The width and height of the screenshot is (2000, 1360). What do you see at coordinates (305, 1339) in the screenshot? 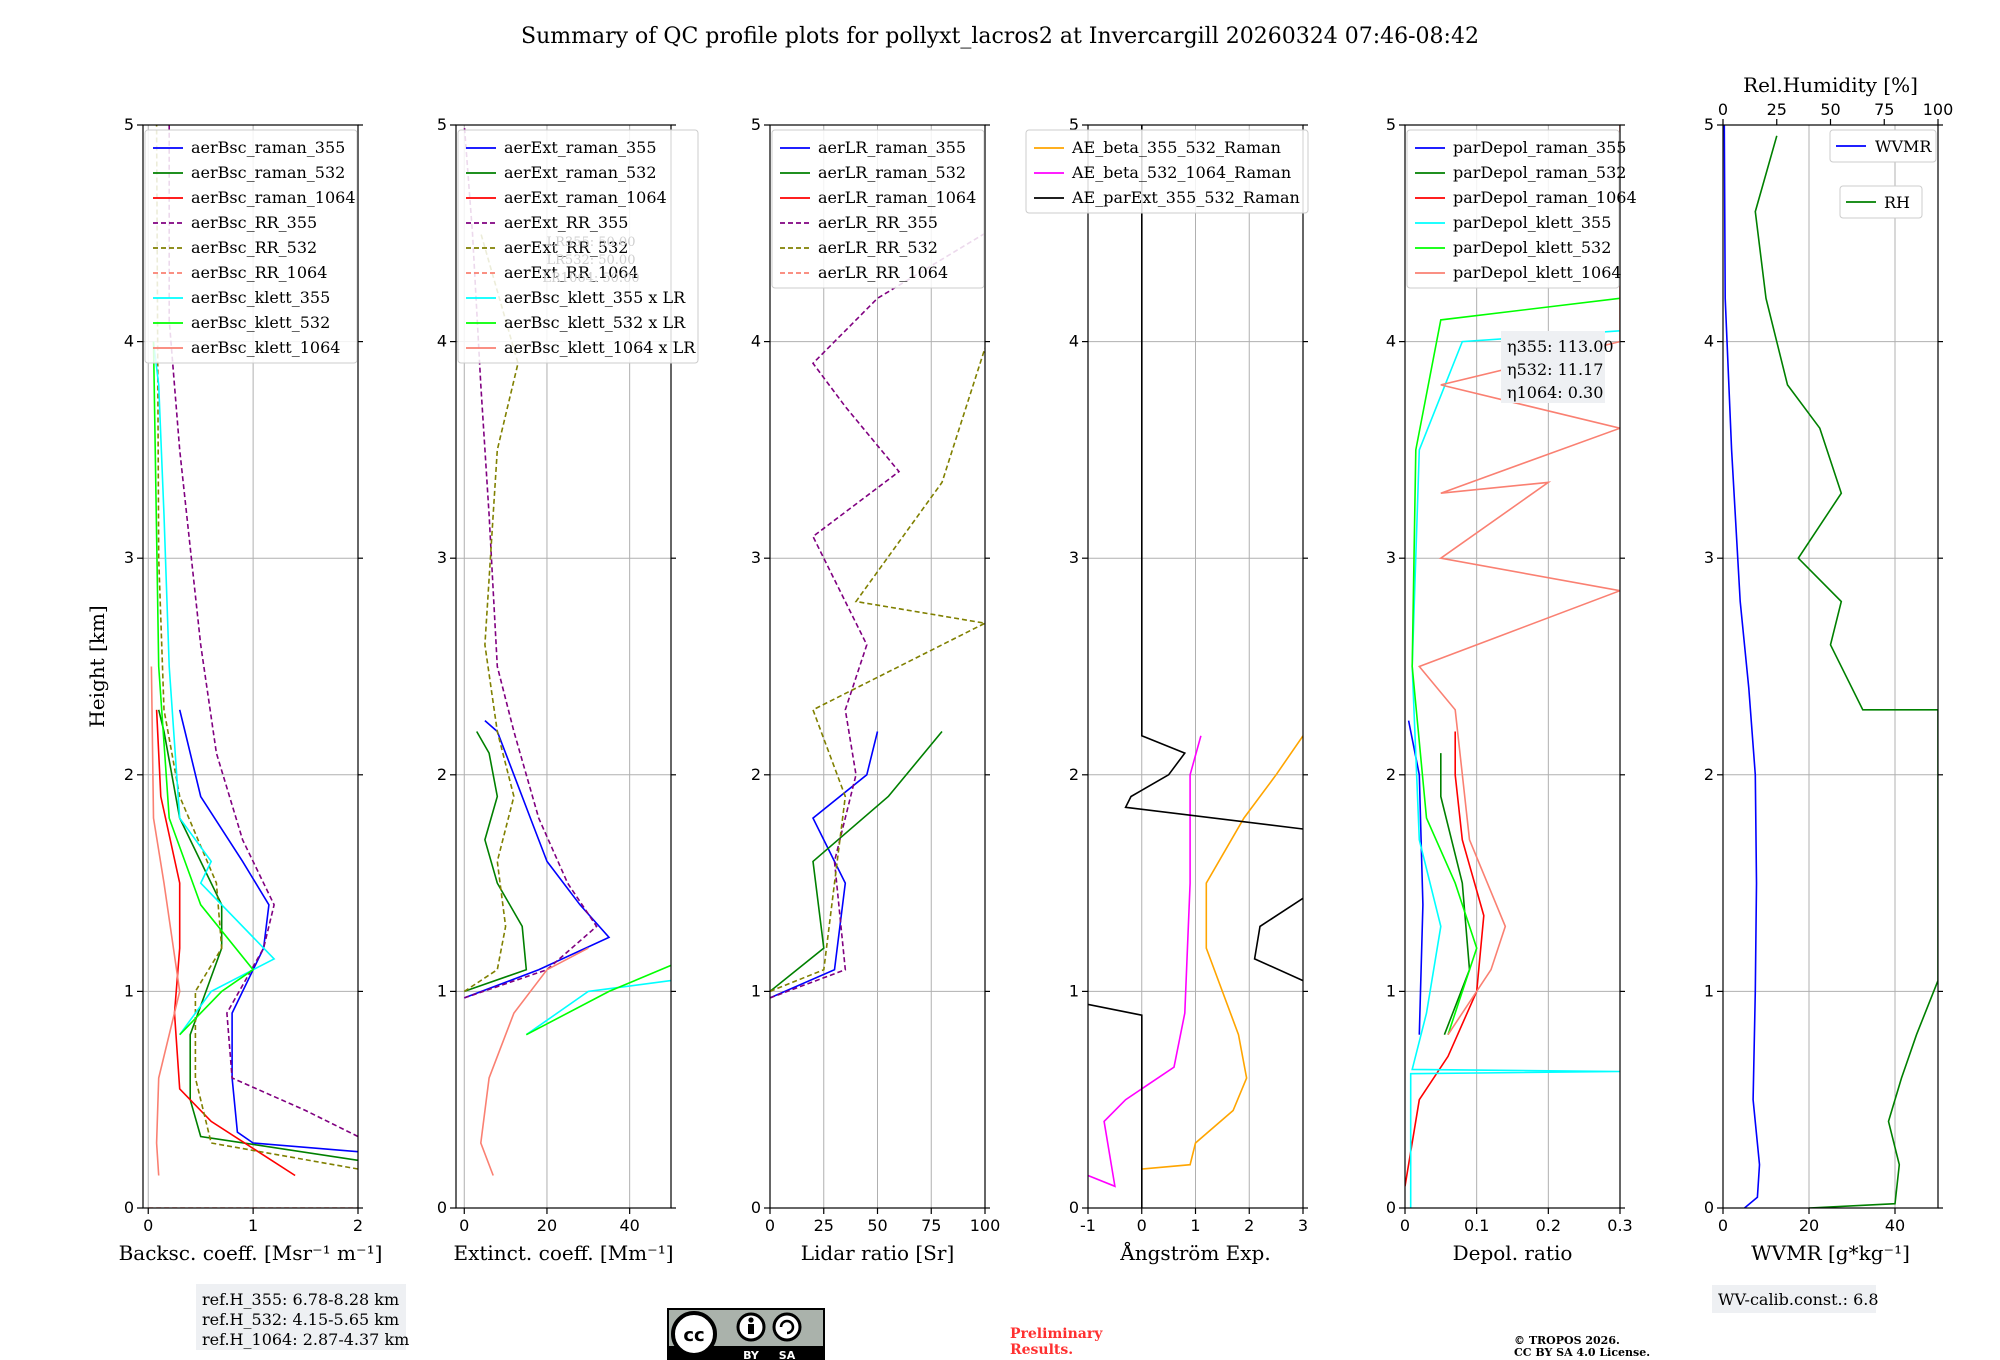
I see `ref-height-1064: ref.H_1064: 2.87-4.37 km` at bounding box center [305, 1339].